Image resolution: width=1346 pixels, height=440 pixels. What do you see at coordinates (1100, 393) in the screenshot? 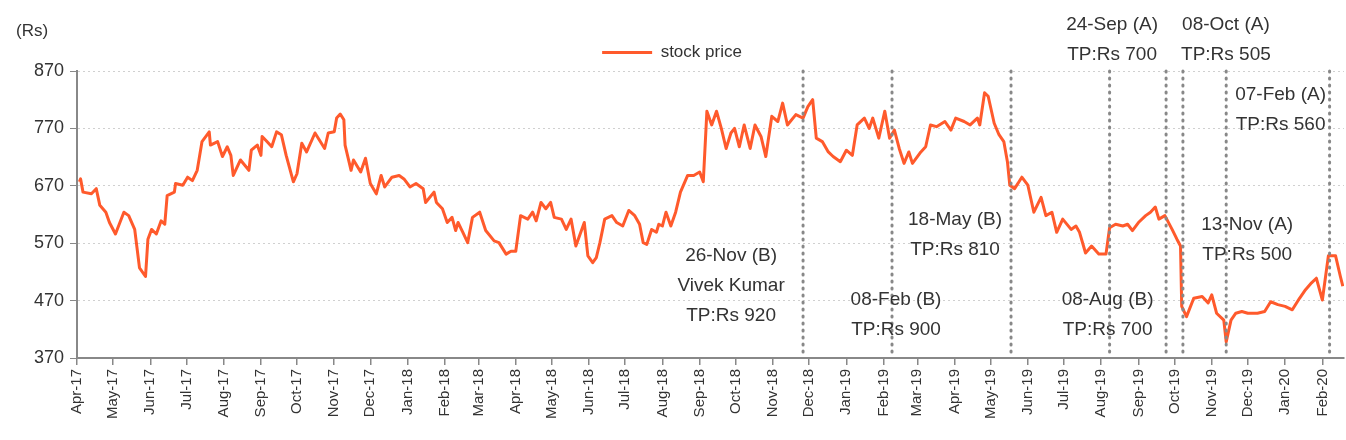
I see `x-tick-label: Aug-19` at bounding box center [1100, 393].